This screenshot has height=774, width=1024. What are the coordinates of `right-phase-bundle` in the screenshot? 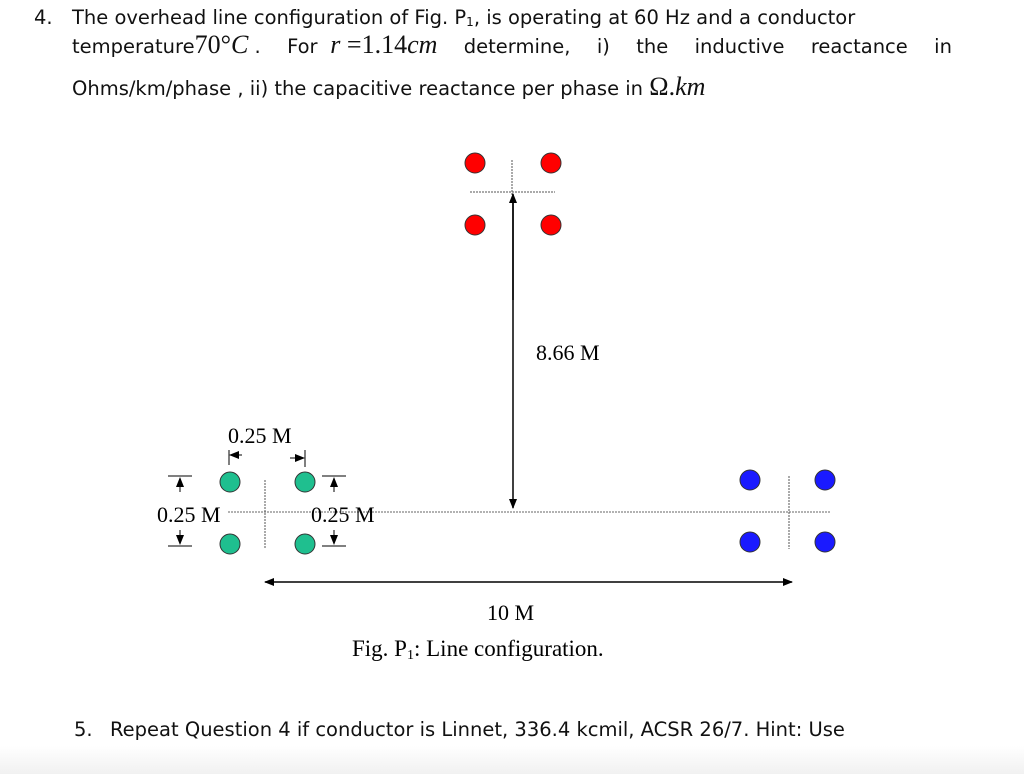 It's located at (787, 511).